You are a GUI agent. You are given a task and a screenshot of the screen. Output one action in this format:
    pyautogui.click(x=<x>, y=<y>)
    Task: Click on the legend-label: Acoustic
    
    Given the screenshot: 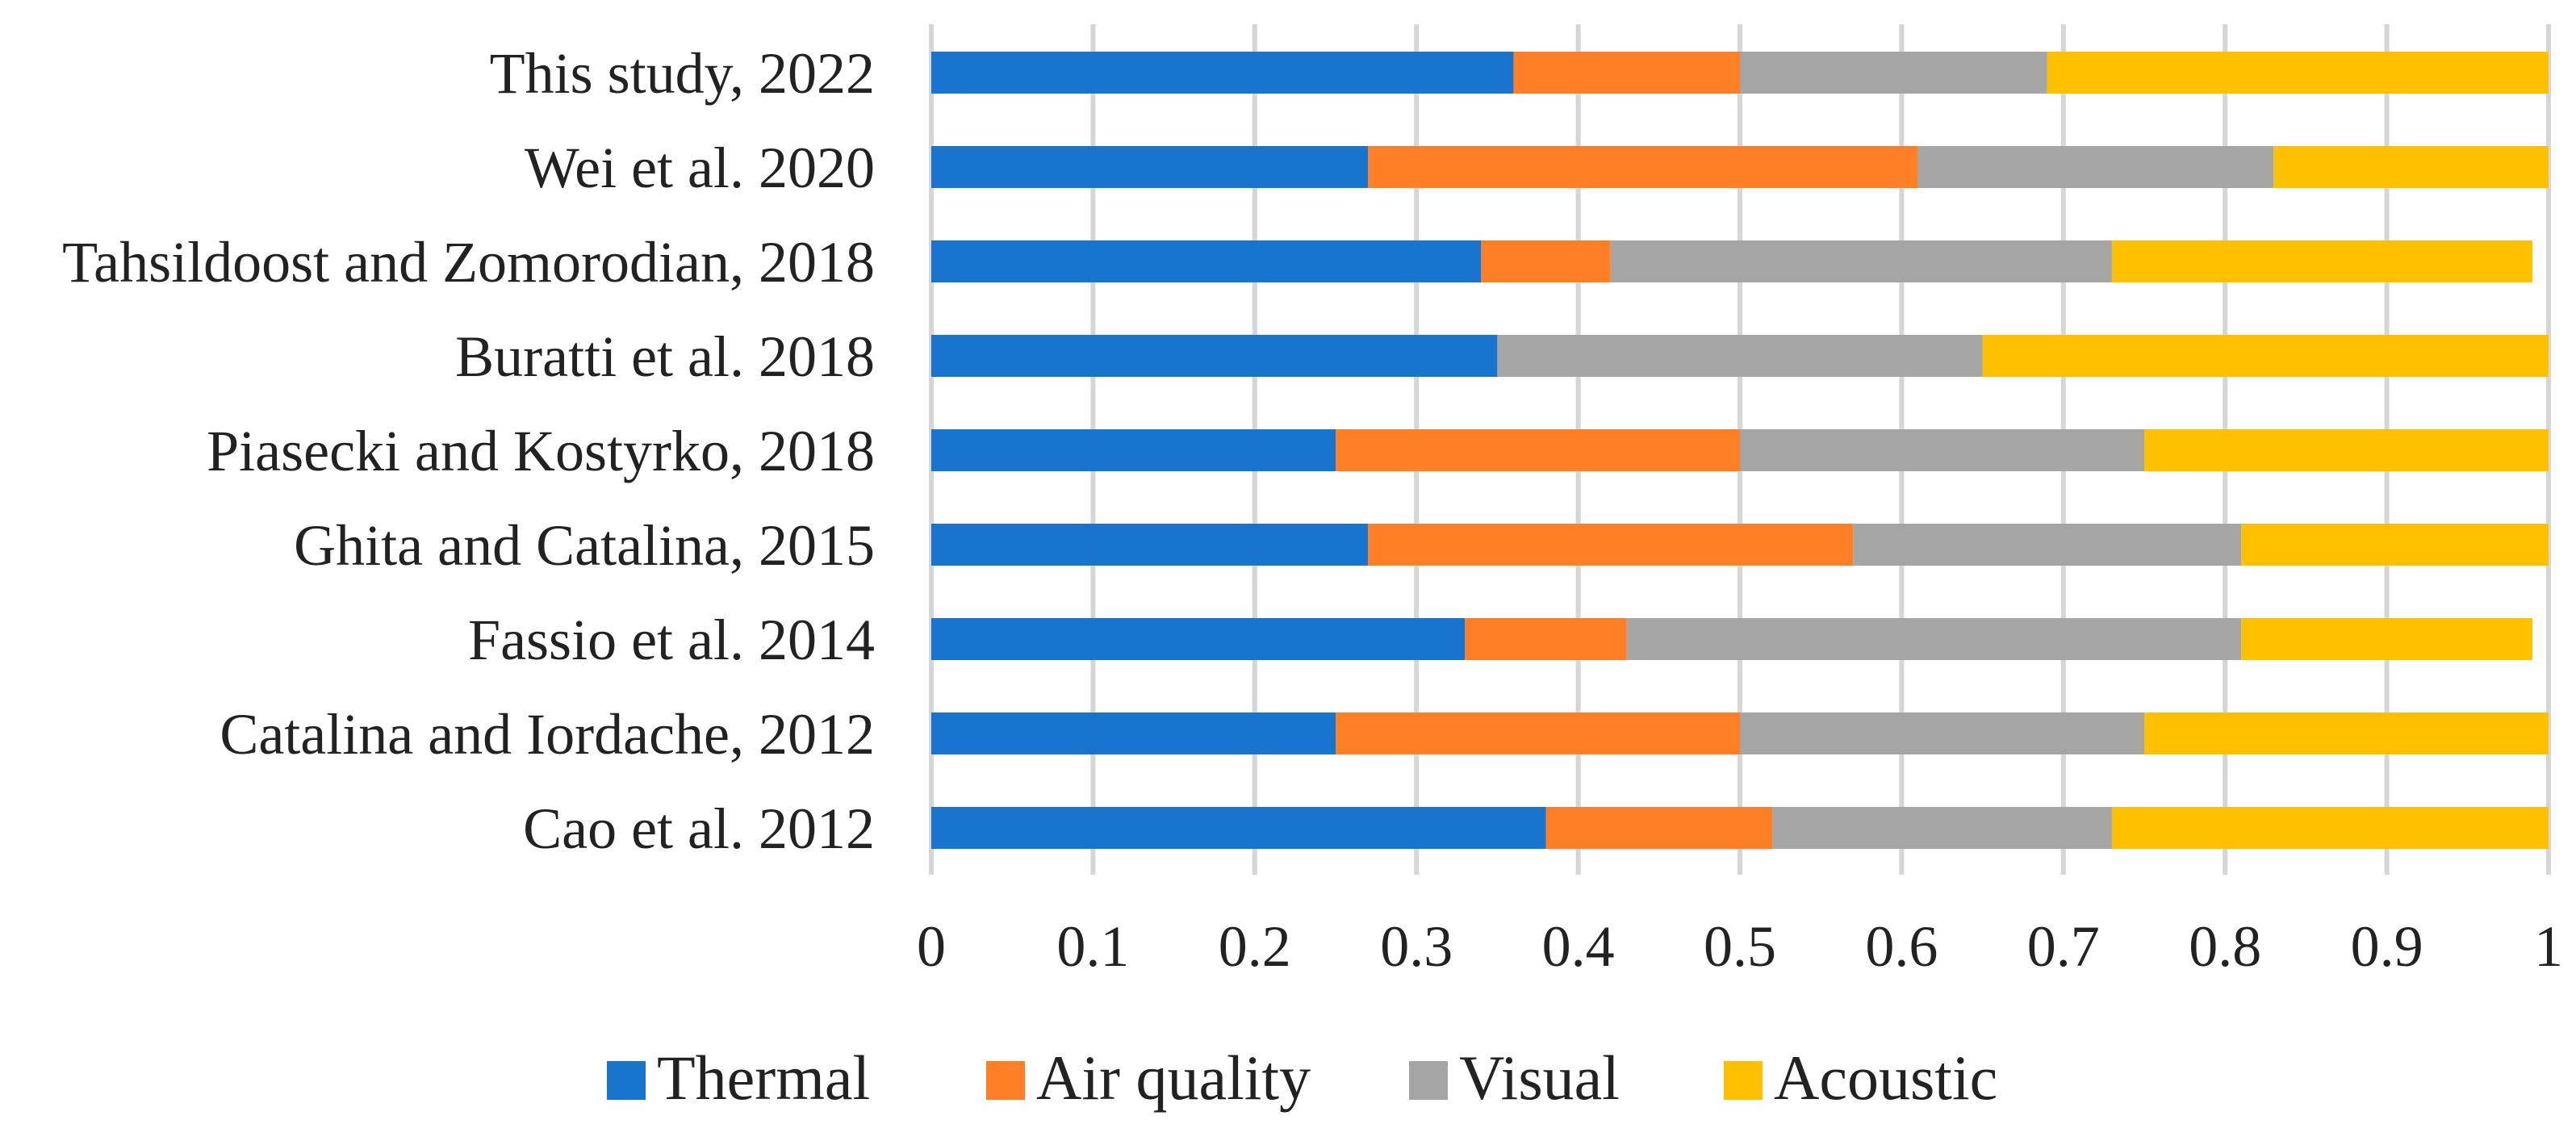 What is the action you would take?
    pyautogui.click(x=1885, y=1078)
    